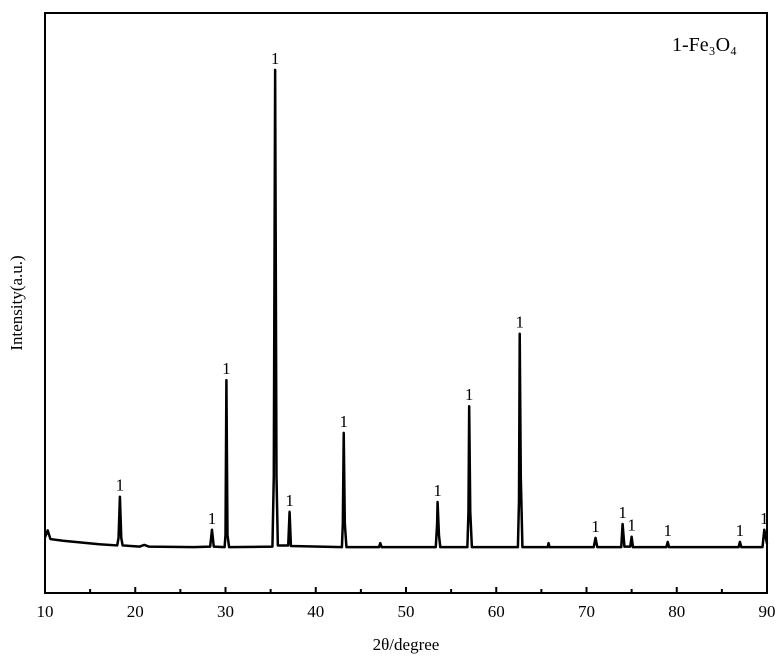 The height and width of the screenshot is (661, 784). What do you see at coordinates (45, 611) in the screenshot?
I see `x-tick-label: 10` at bounding box center [45, 611].